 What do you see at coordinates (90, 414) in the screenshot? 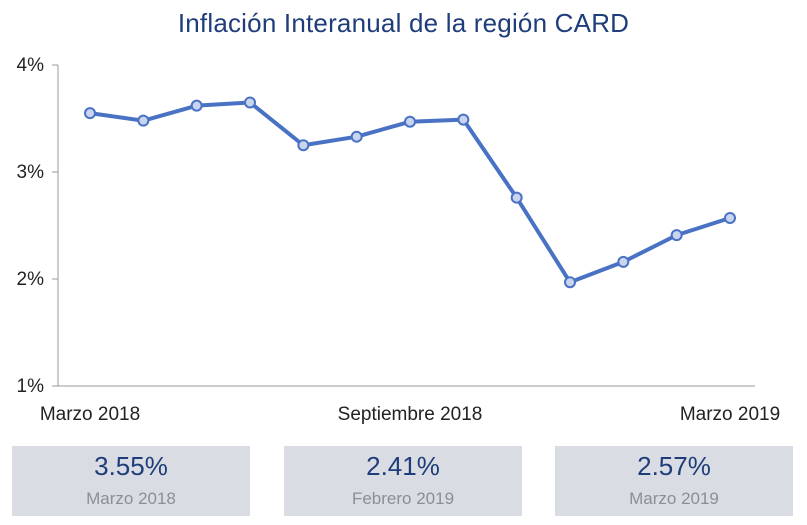
I see `x-tick-label: Marzo 2018` at bounding box center [90, 414].